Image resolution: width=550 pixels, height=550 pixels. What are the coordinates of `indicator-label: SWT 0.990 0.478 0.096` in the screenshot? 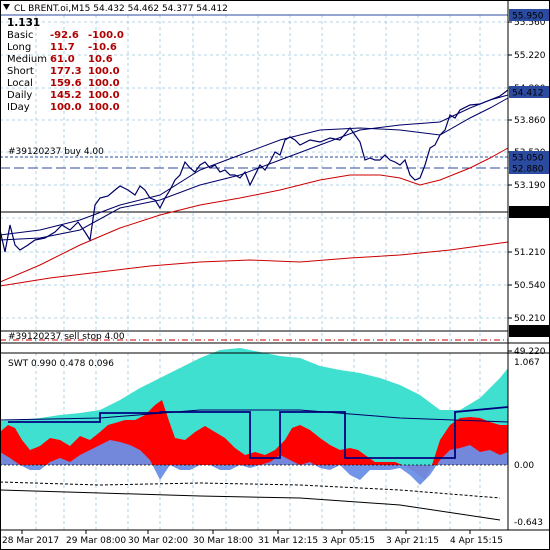 It's located at (61, 364).